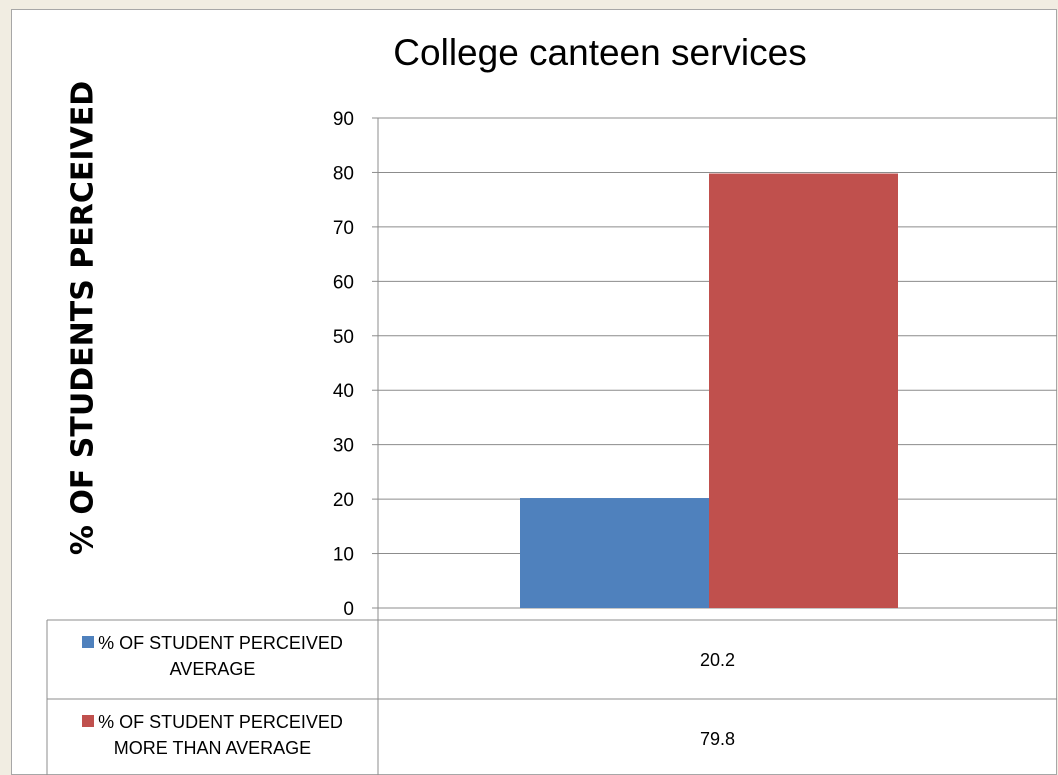  I want to click on y-tick-label: 0, so click(348, 609).